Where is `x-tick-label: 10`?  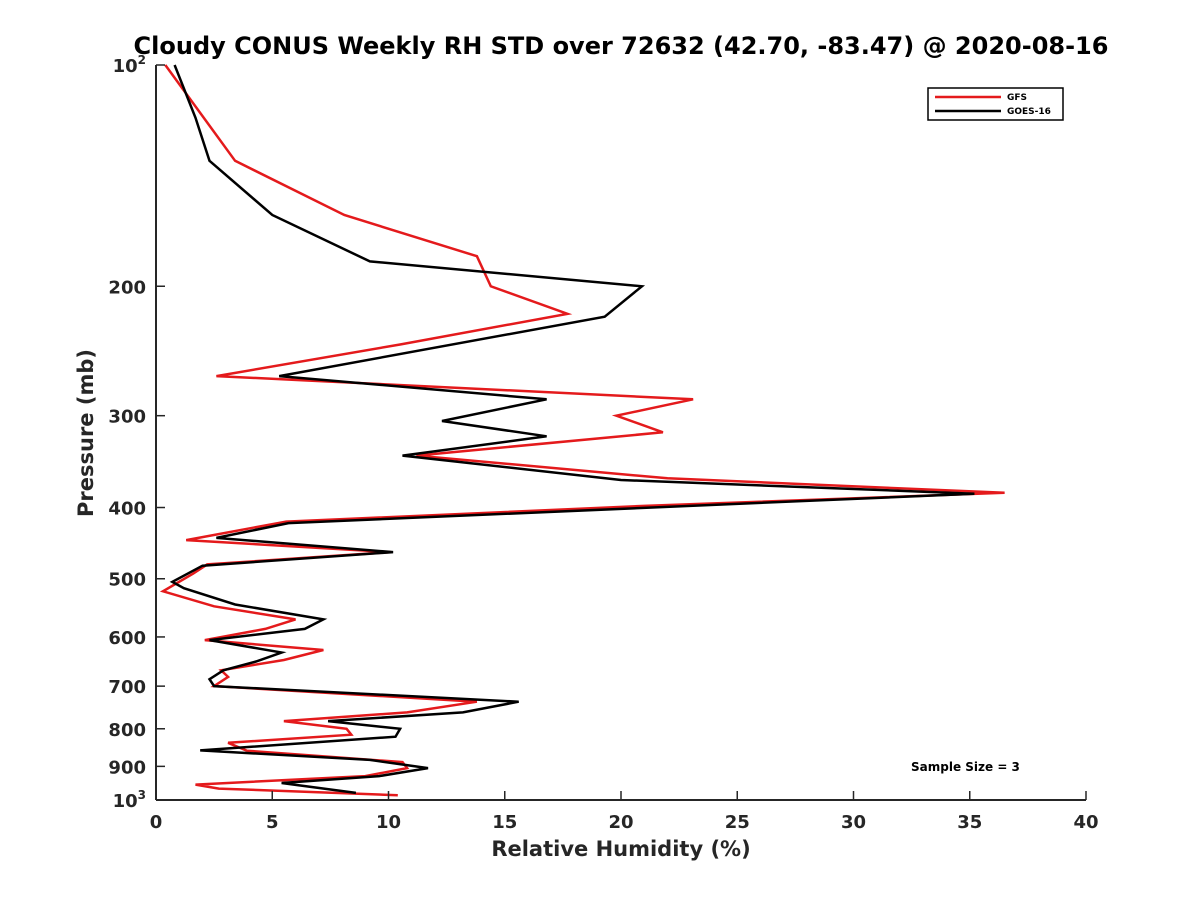 x-tick-label: 10 is located at coordinates (388, 822).